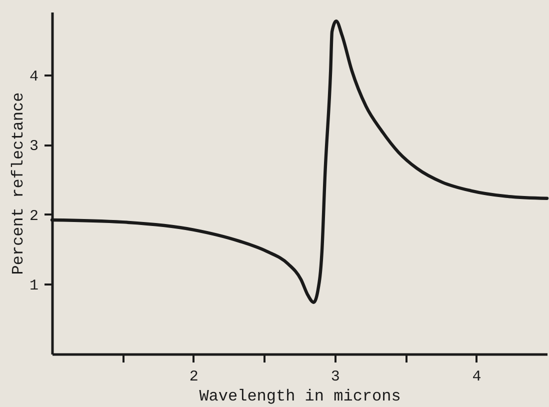 Image resolution: width=549 pixels, height=407 pixels. What do you see at coordinates (33, 286) in the screenshot?
I see `y-tick-label: 1` at bounding box center [33, 286].